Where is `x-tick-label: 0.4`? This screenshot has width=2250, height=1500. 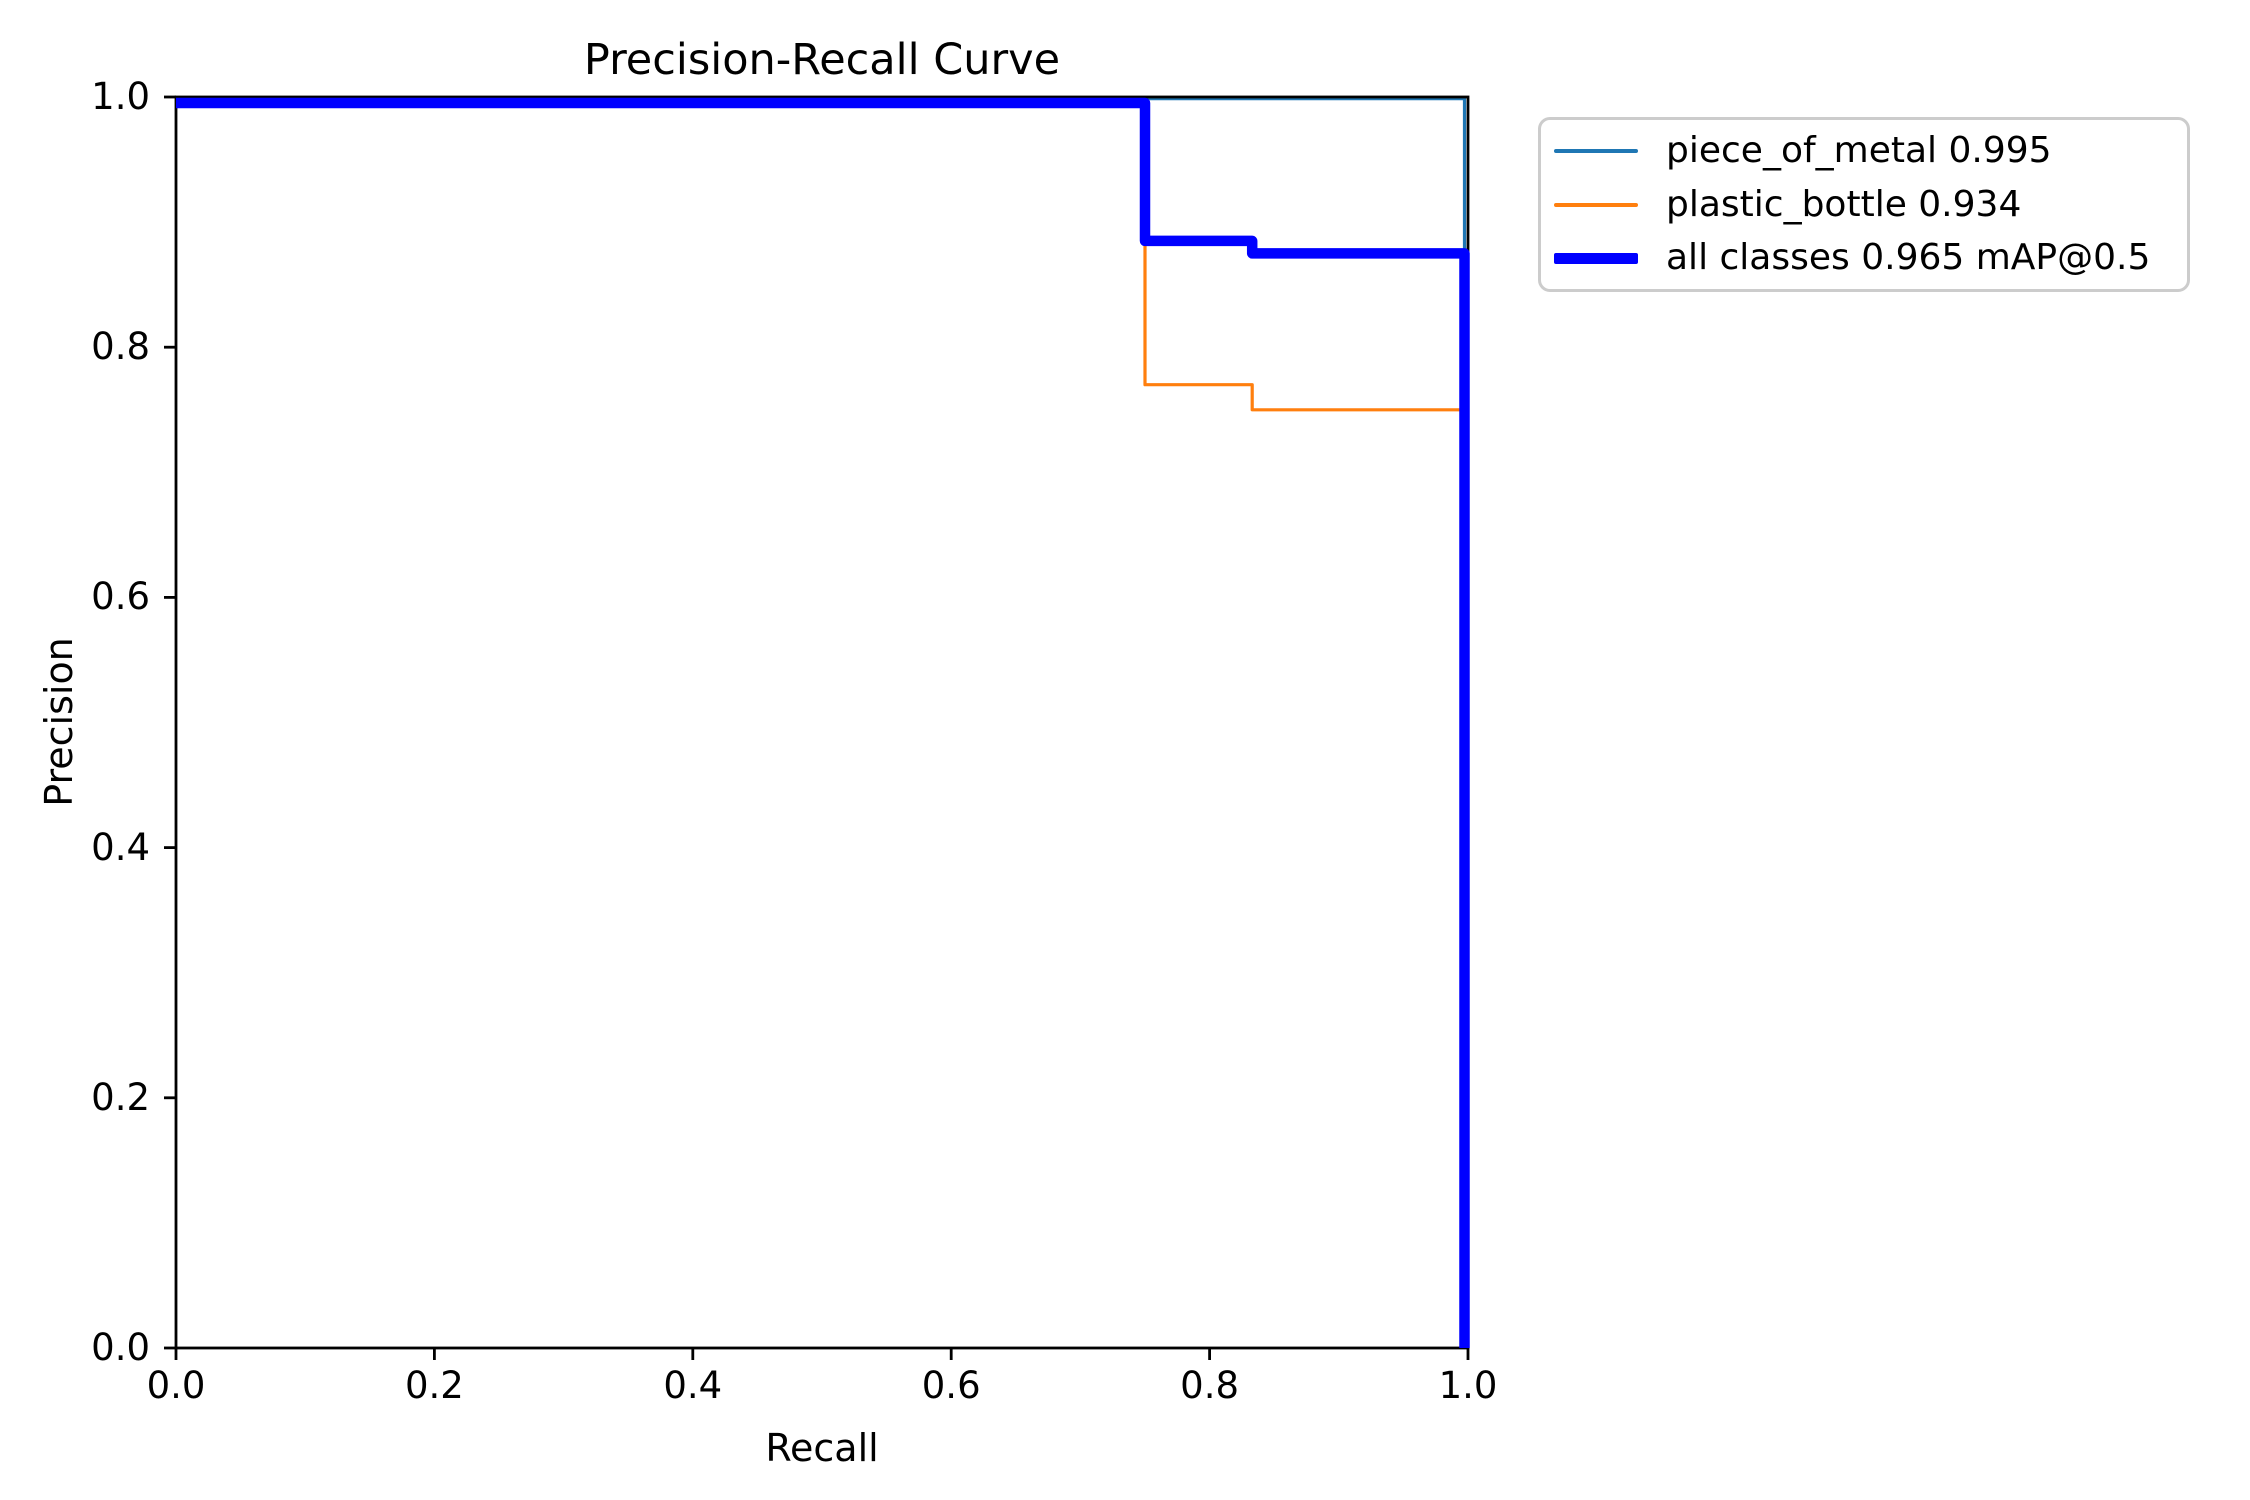
x-tick-label: 0.4 is located at coordinates (693, 1385).